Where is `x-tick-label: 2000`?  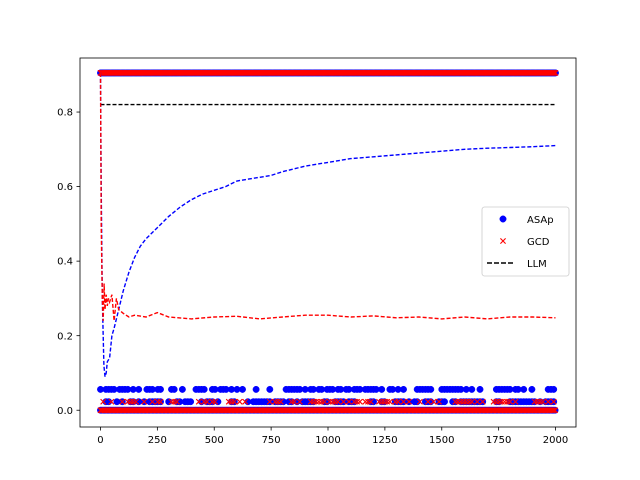
x-tick-label: 2000 is located at coordinates (555, 440).